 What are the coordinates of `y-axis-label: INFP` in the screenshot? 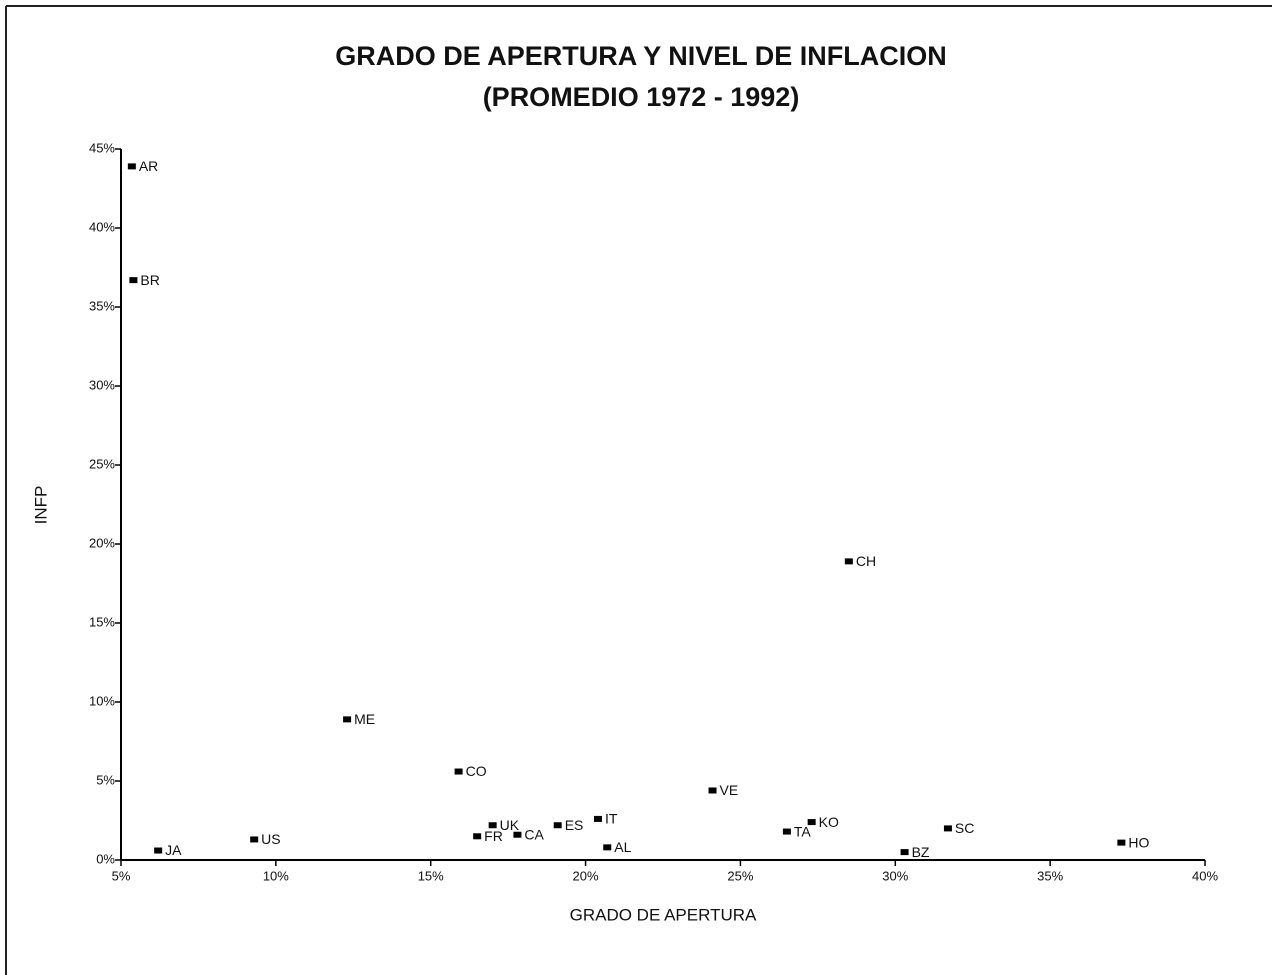 It's located at (40, 505).